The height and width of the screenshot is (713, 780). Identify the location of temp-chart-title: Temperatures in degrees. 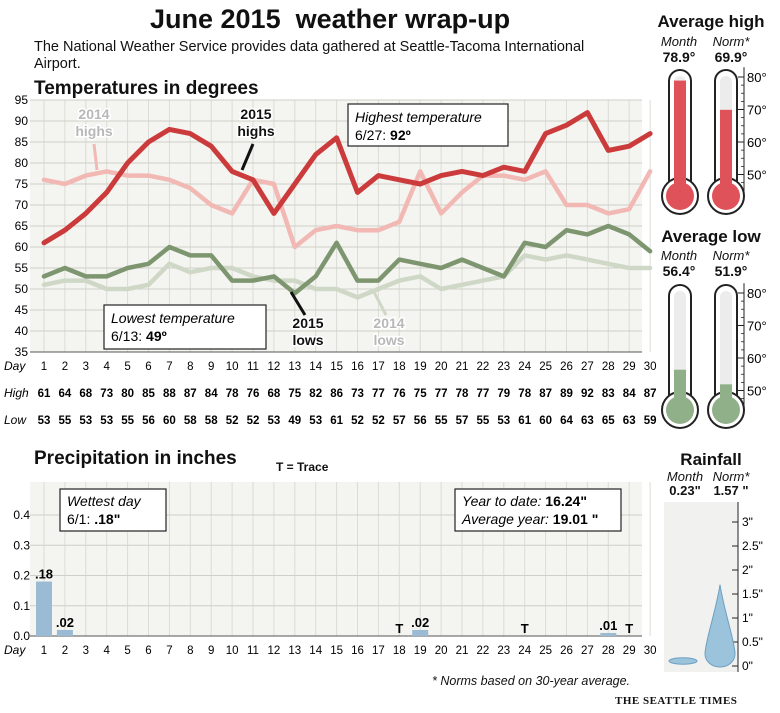
(146, 88).